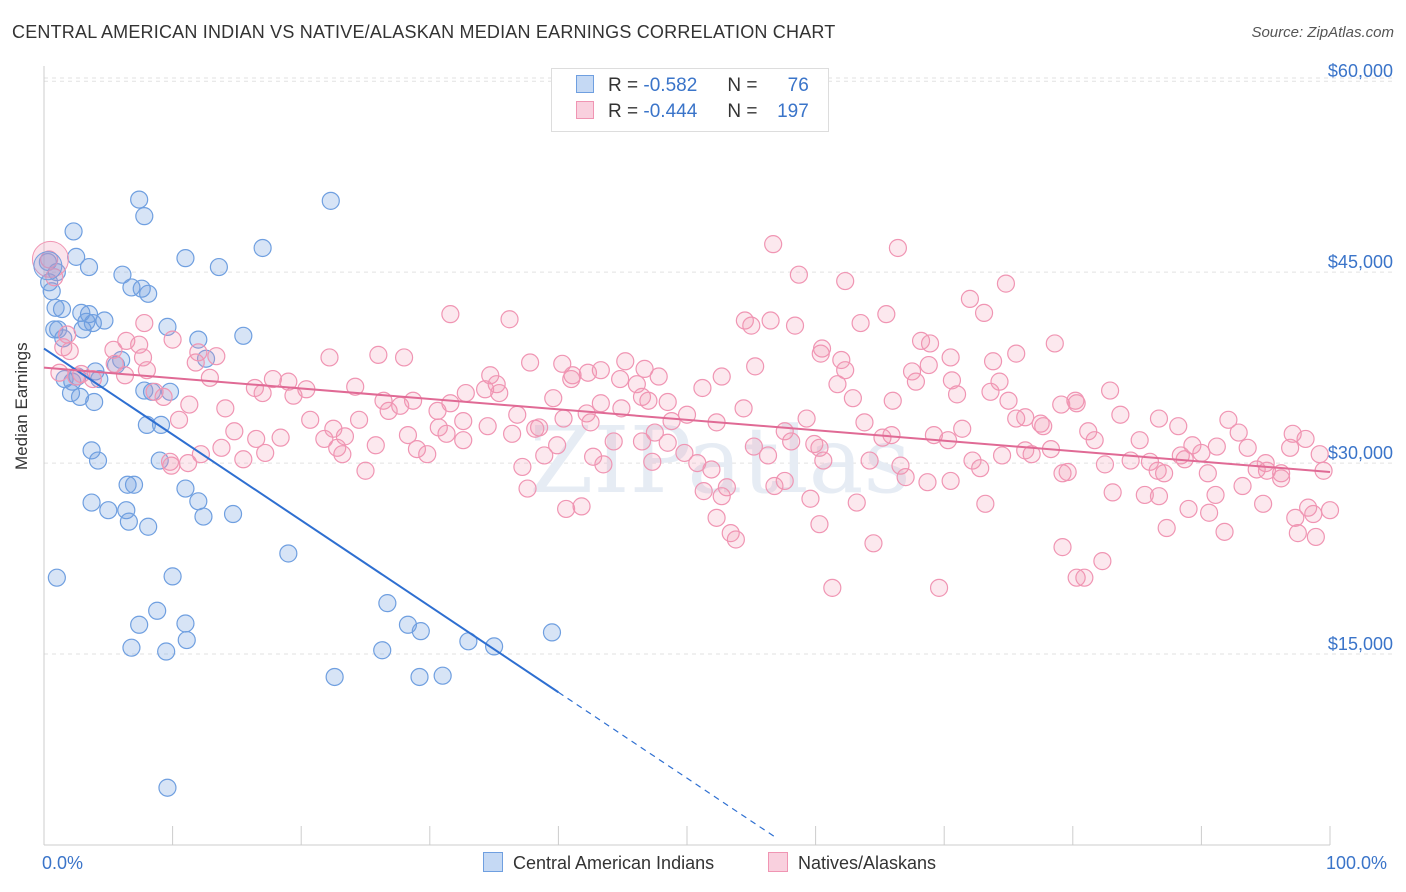  What do you see at coordinates (719, 460) in the screenshot?
I see `watermark: ZIPatlas` at bounding box center [719, 460].